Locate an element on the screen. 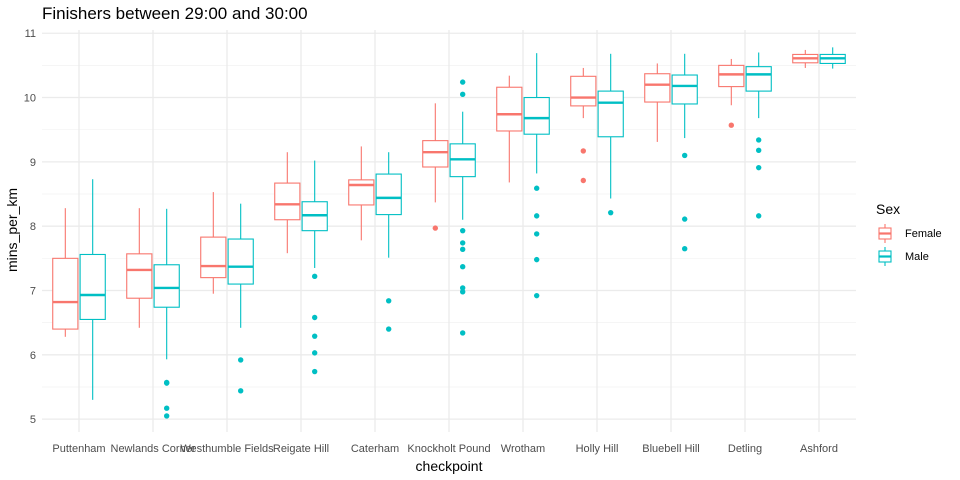  y-tick-label: 5 is located at coordinates (33, 420).